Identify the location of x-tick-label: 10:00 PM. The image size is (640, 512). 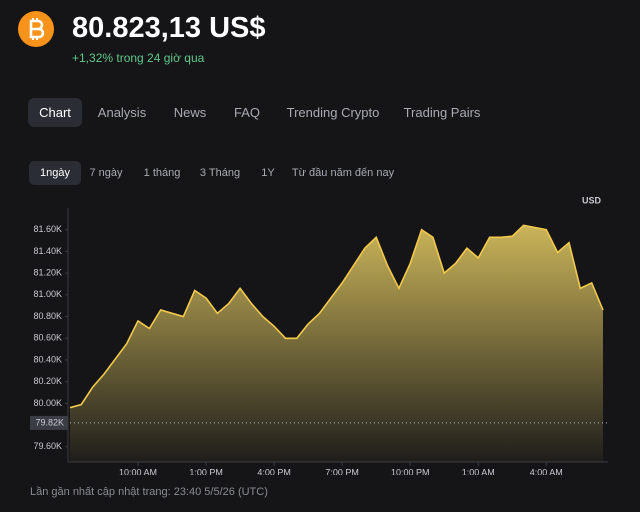
(410, 471).